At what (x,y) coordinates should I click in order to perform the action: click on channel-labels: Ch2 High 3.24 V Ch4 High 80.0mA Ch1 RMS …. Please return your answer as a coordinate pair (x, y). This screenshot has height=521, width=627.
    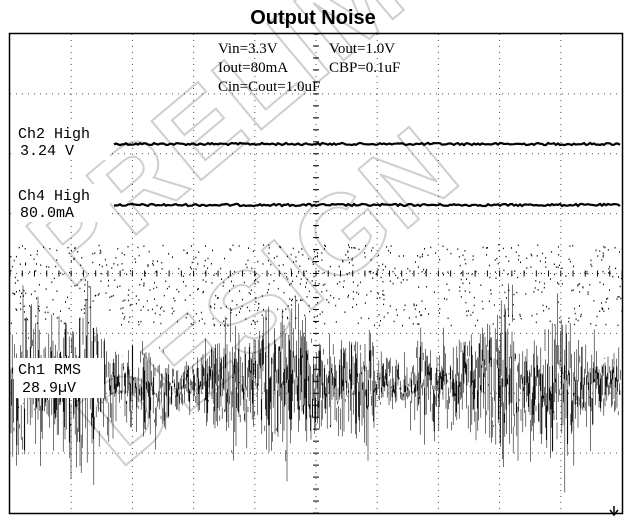
    Looking at the image, I should click on (62, 260).